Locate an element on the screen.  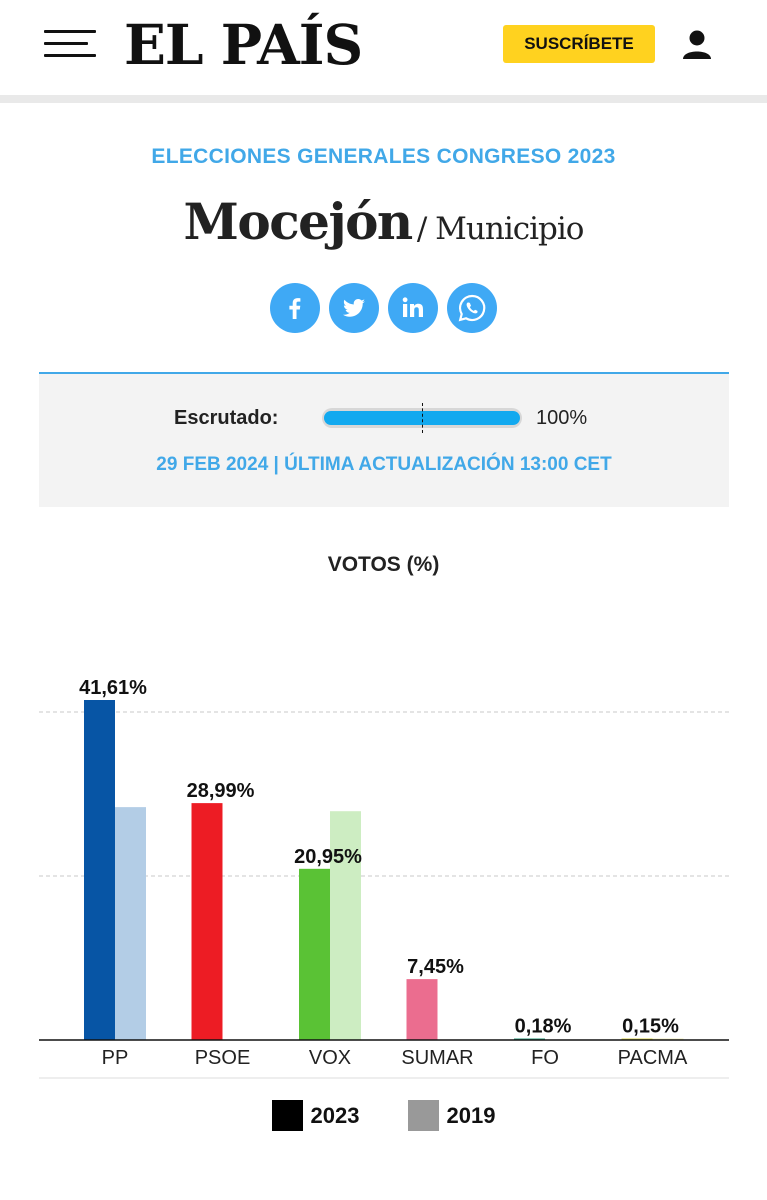
tick-label: VOX is located at coordinates (330, 1058).